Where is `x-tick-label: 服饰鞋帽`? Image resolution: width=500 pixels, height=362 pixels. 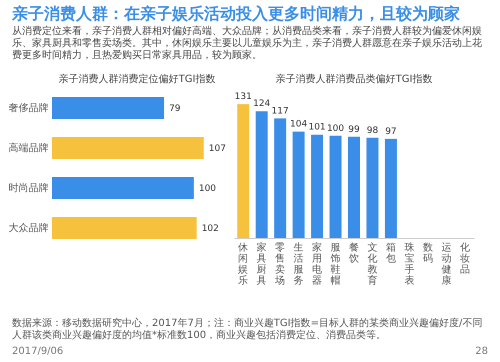
x-tick-label: 服饰鞋帽 is located at coordinates (335, 264).